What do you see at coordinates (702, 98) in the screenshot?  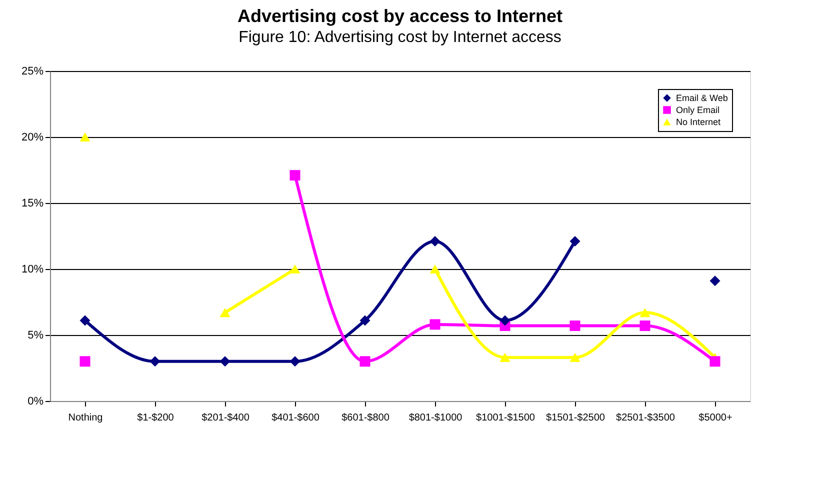 I see `legend-label: Email & Web` at bounding box center [702, 98].